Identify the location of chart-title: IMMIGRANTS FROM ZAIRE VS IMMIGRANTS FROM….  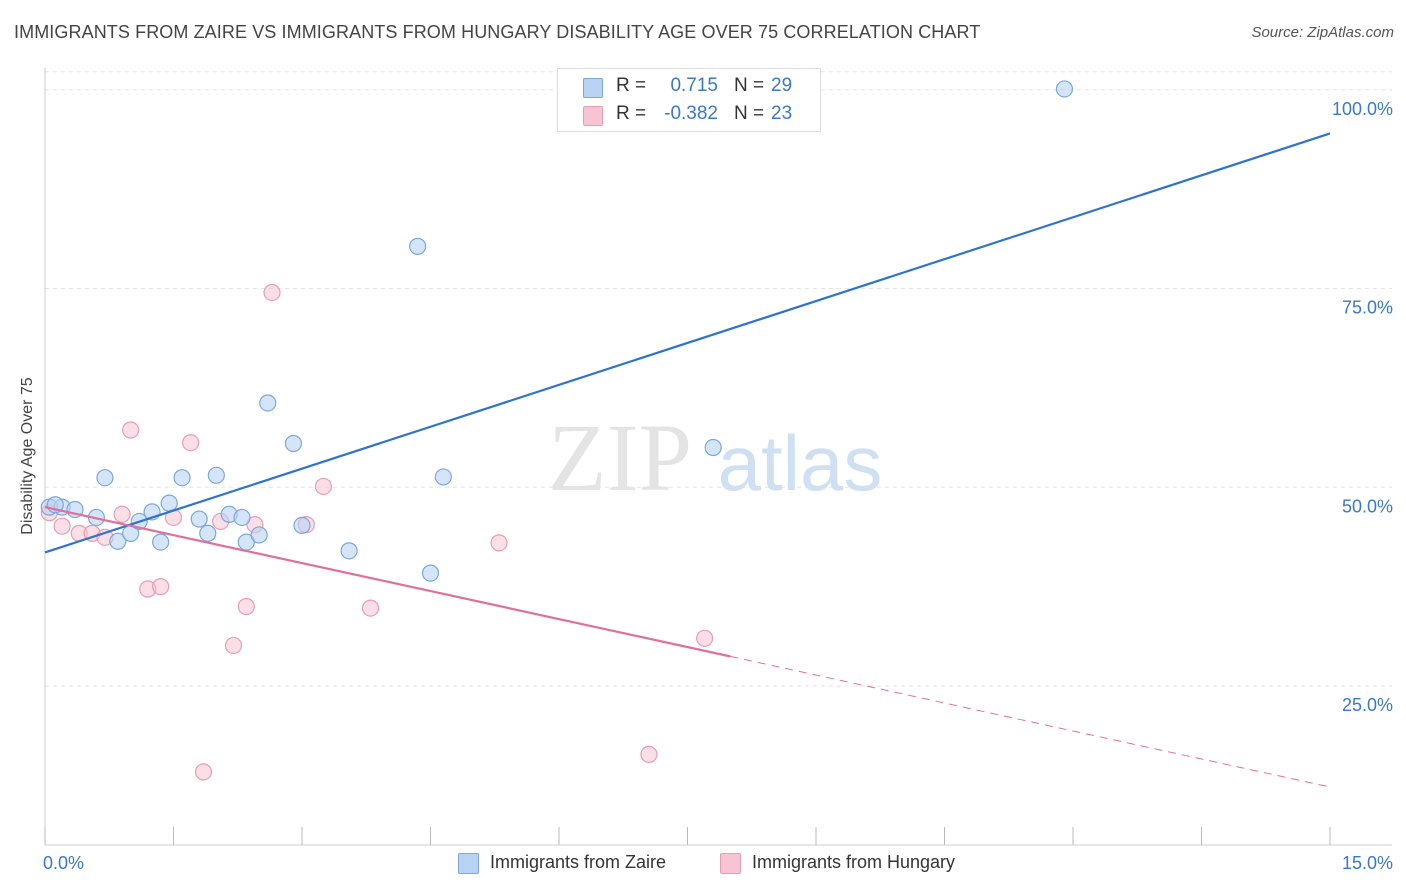
(497, 32).